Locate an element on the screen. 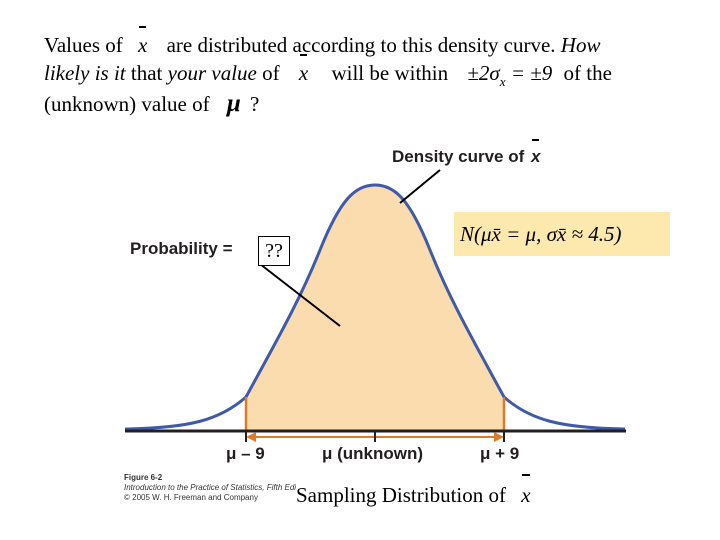  left-tick-label: μ – 9 is located at coordinates (245, 453).